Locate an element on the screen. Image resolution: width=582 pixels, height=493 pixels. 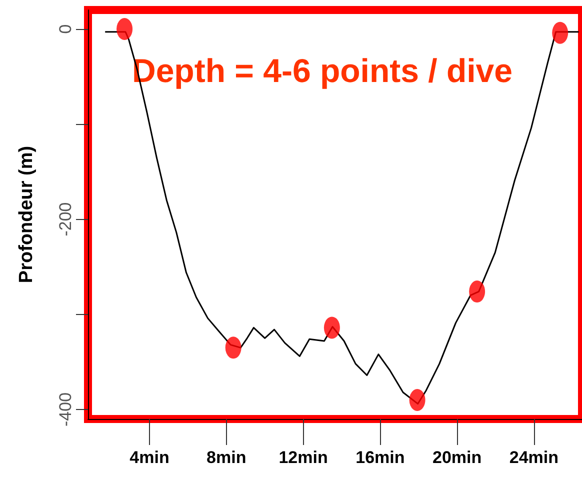
y-axis-title: Profondeur (m) is located at coordinates (26, 215).